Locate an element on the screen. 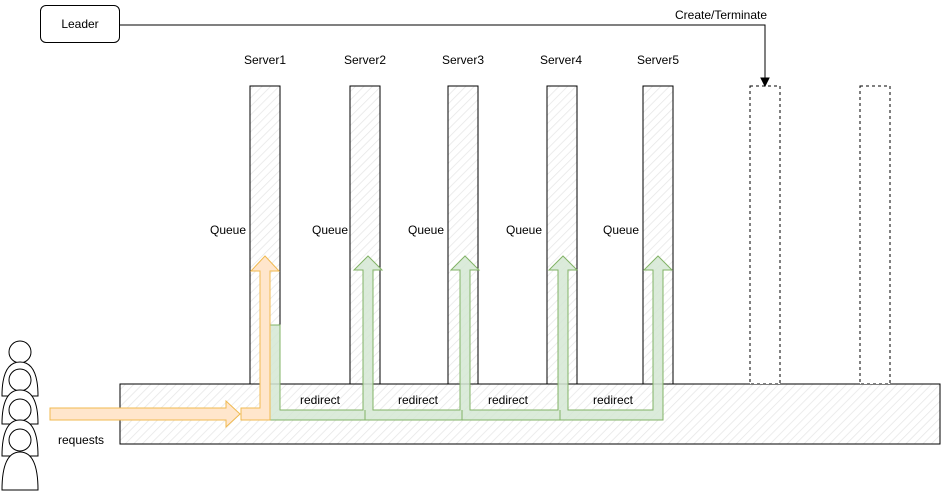  leader-connector is located at coordinates (443, 52).